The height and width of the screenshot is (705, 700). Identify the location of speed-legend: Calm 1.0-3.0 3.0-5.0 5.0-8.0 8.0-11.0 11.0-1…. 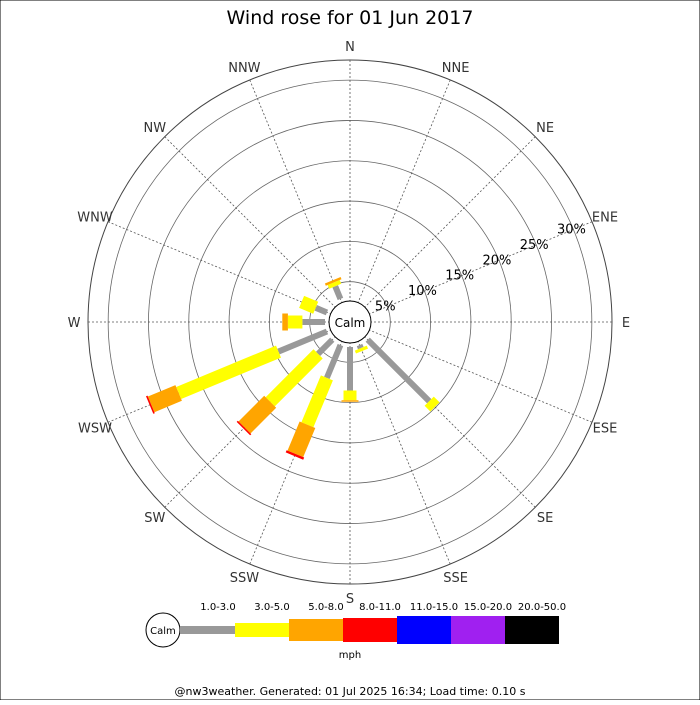
(355, 631).